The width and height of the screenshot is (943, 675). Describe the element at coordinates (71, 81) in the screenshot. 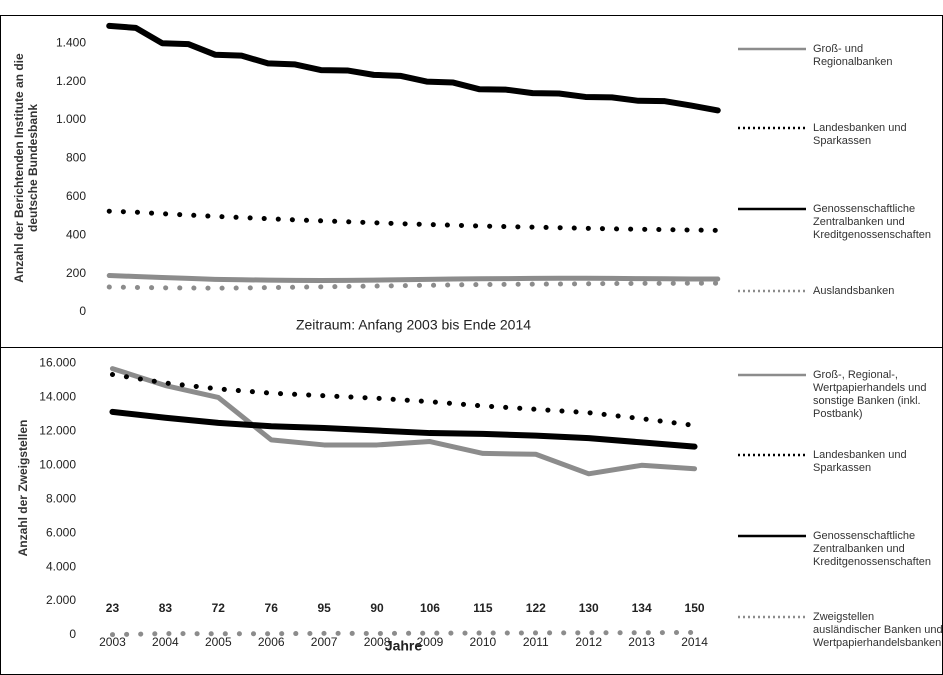

I see `y-tick-label: 1.200` at that location.